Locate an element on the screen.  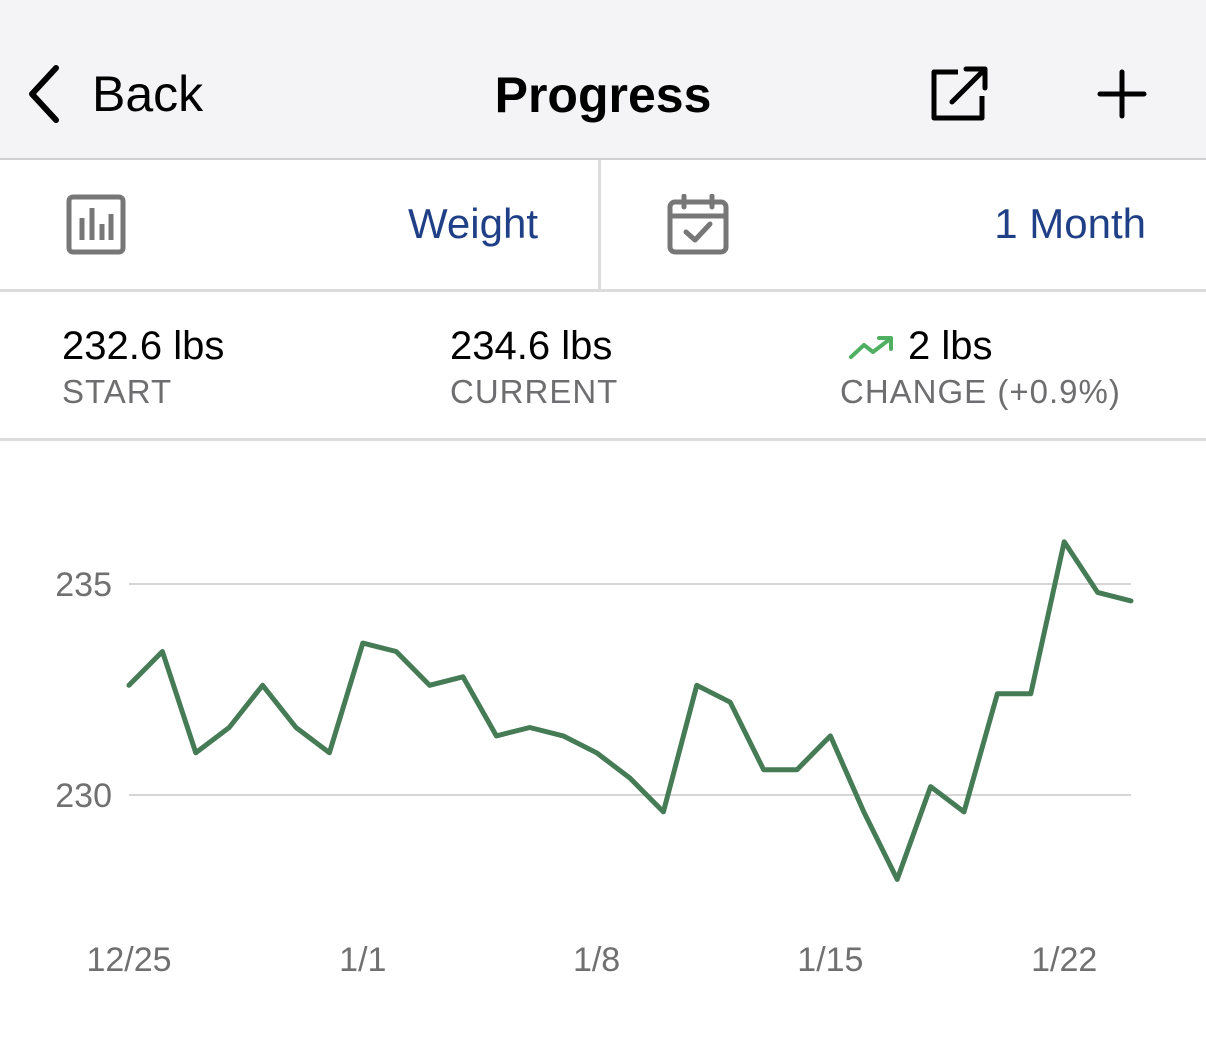
current-stat: 234.6 lbs CURRENT is located at coordinates (534, 367).